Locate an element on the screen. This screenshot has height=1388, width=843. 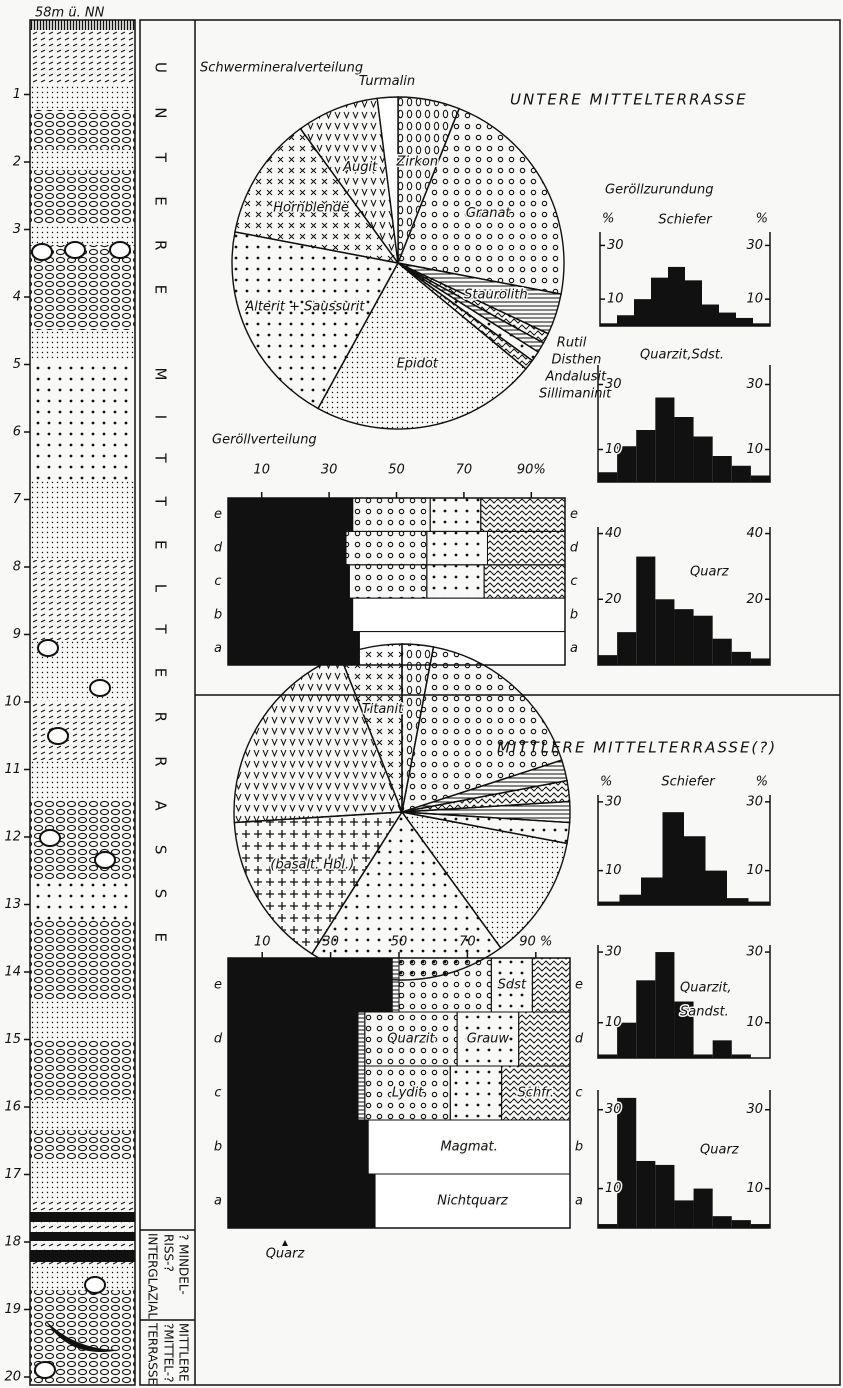
histogram-title: Quarzit,Sdst. is located at coordinates (682, 355).